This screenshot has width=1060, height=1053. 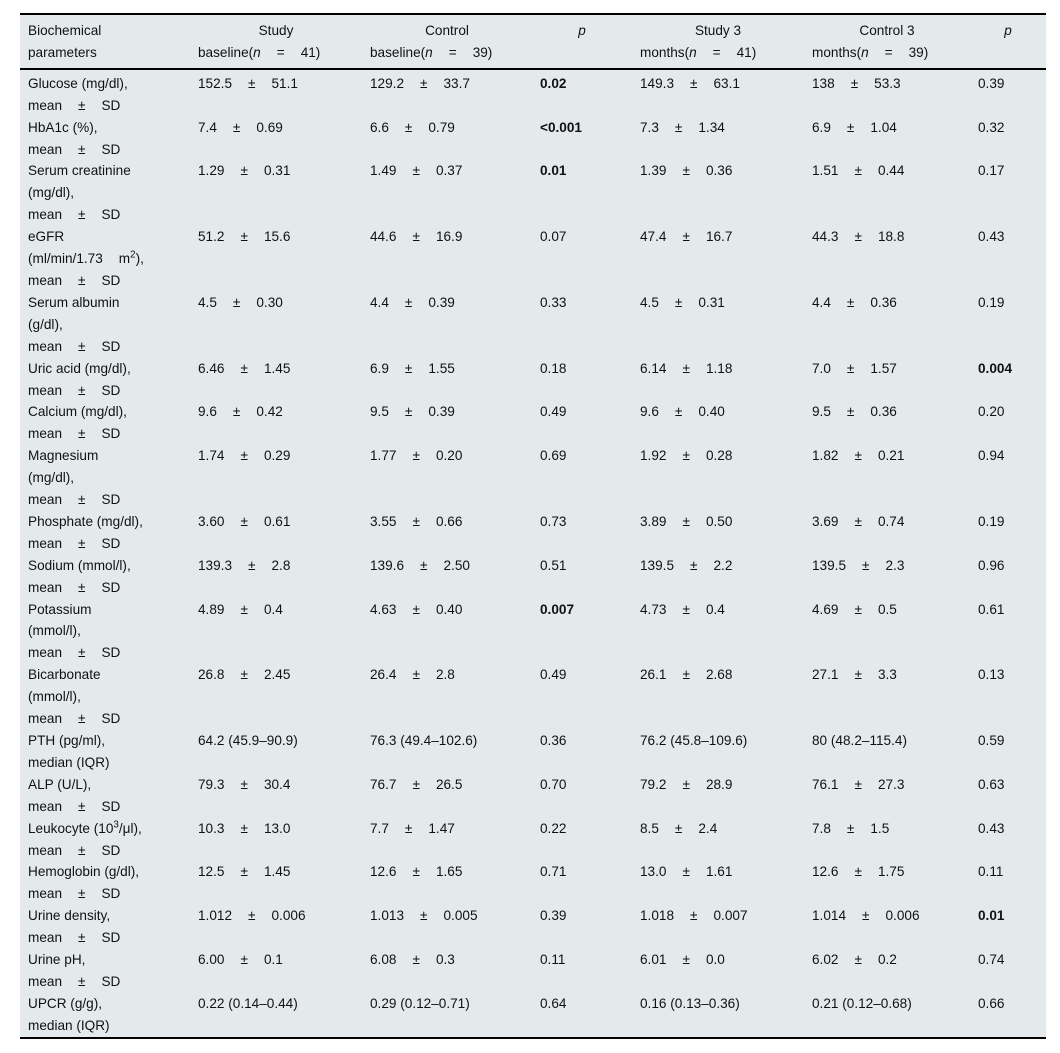 I want to click on text-segment: Leukocyte (10, so click(x=71, y=828).